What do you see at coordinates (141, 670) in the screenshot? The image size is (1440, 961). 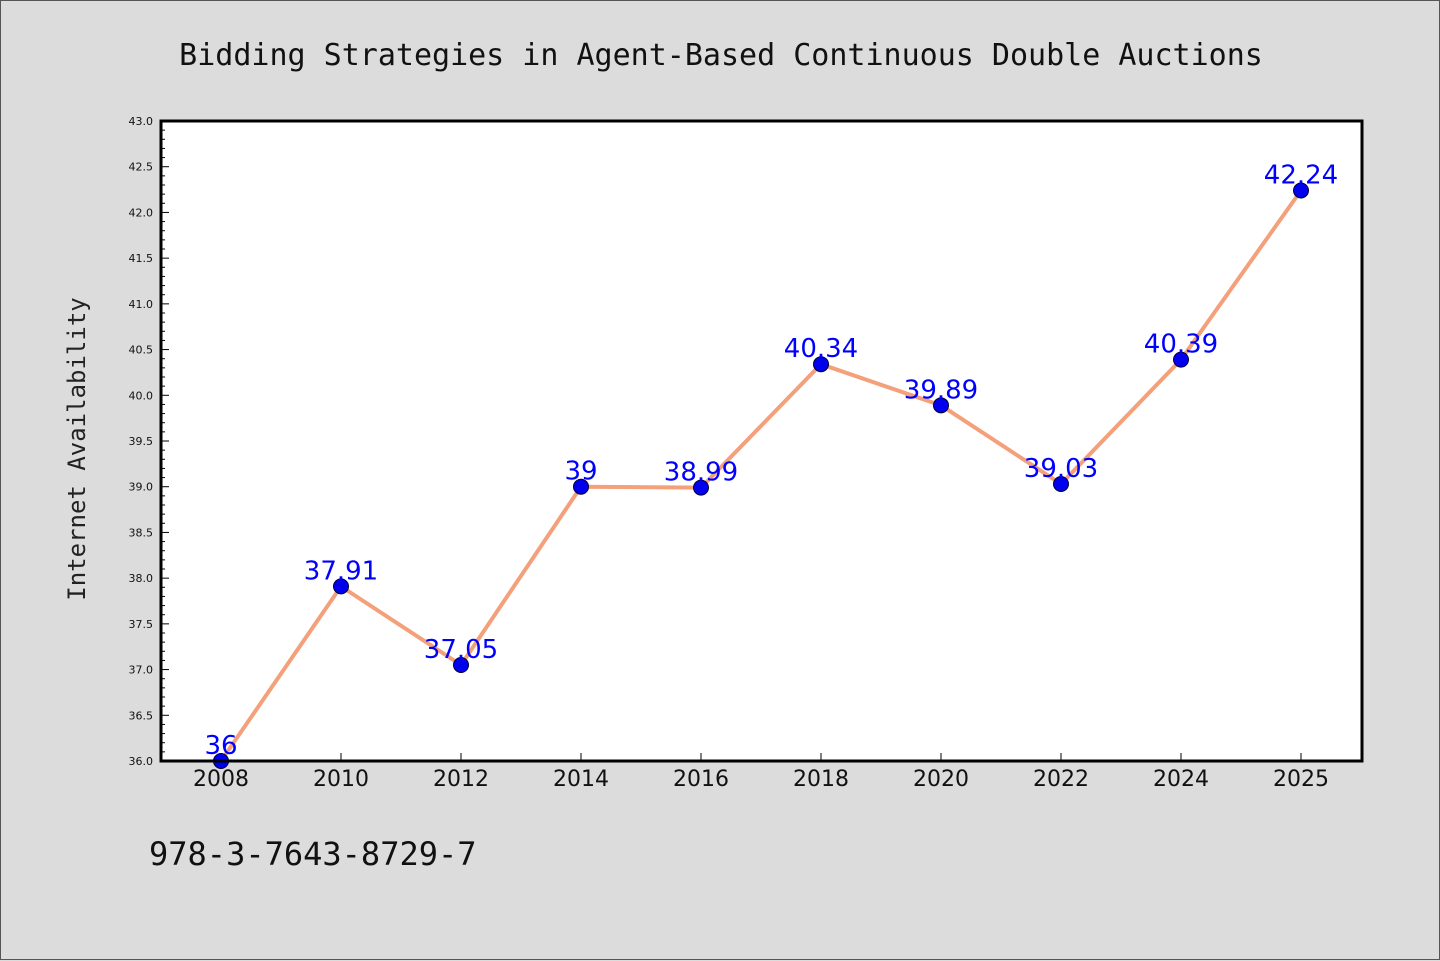 I see `y-tick-label: 37.0` at bounding box center [141, 670].